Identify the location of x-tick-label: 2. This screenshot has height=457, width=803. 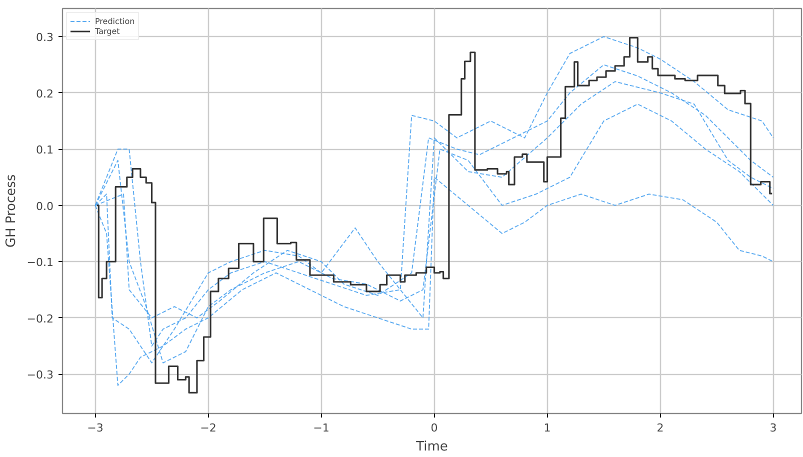
(660, 428).